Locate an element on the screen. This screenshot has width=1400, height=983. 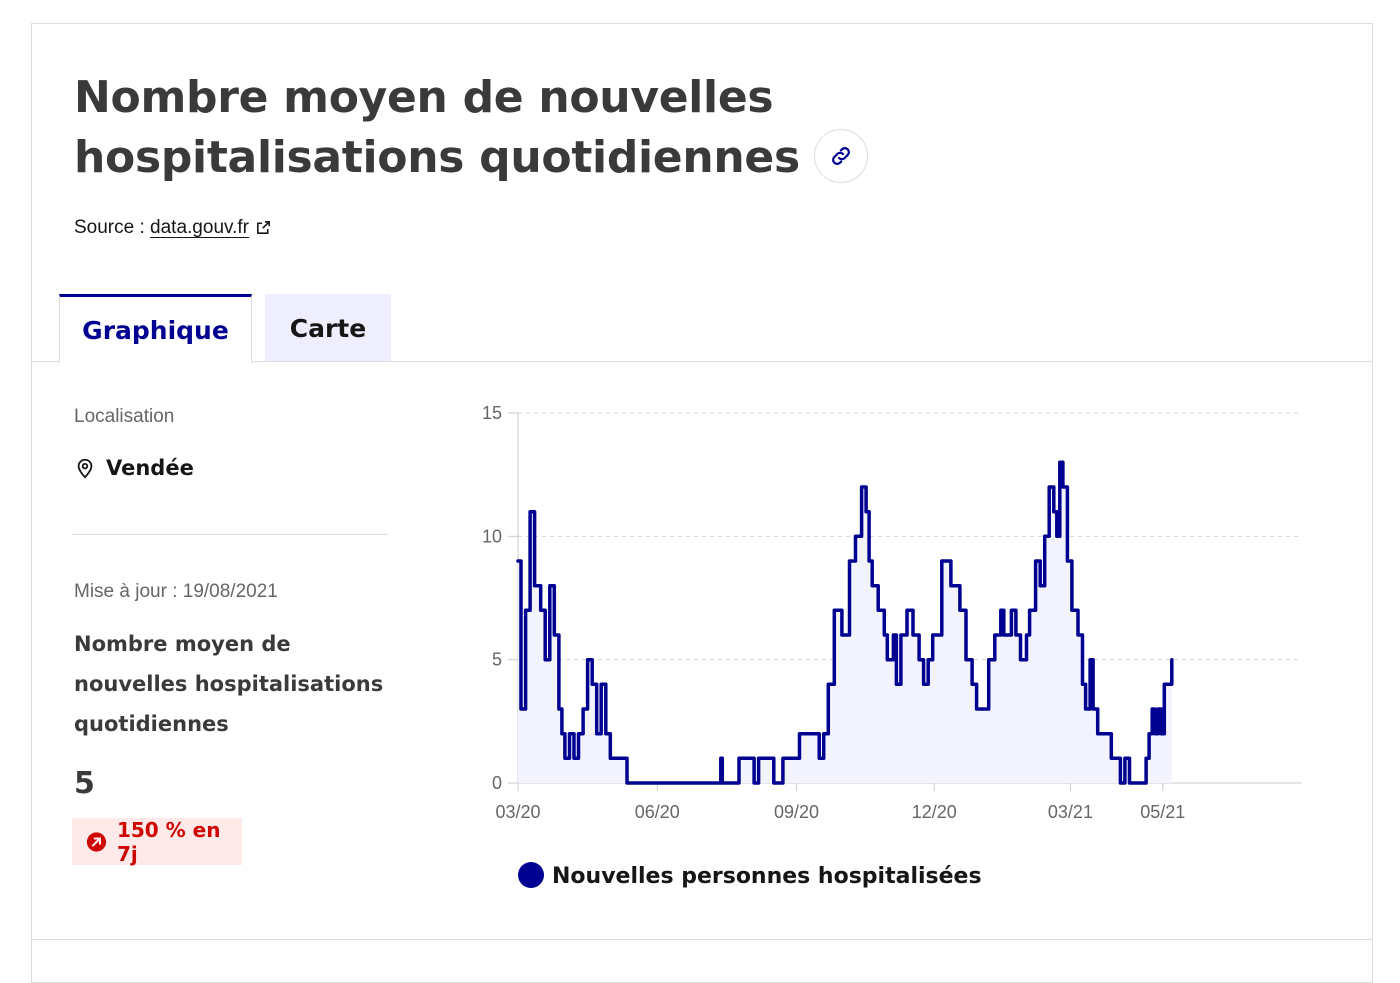
location-selector: Vendée is located at coordinates (134, 468).